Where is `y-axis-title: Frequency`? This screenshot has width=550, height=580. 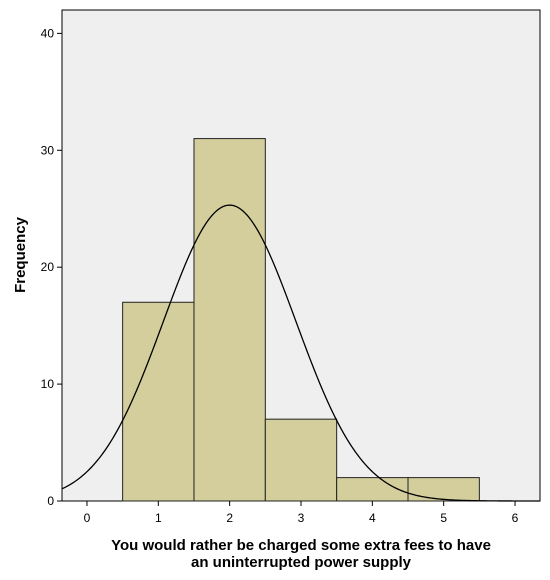
y-axis-title: Frequency is located at coordinates (20, 254).